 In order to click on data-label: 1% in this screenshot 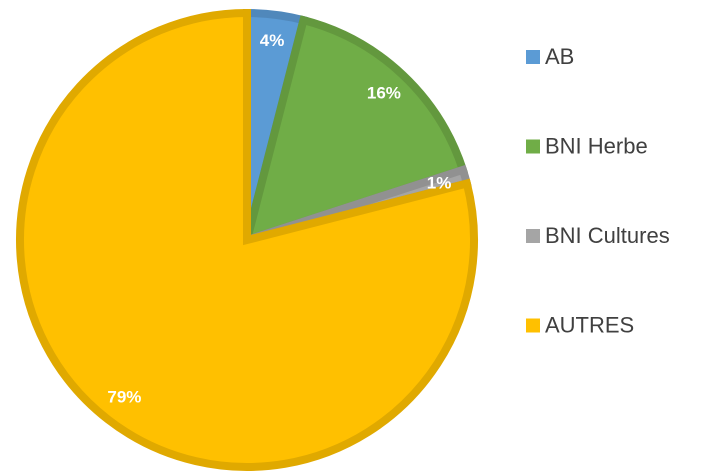, I will do `click(439, 183)`.